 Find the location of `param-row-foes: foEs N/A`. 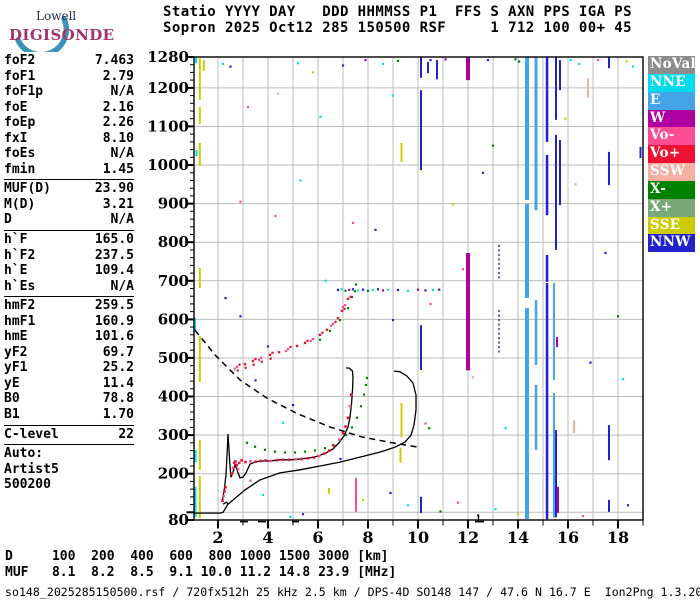

param-row-foes: foEs N/A is located at coordinates (69, 154).